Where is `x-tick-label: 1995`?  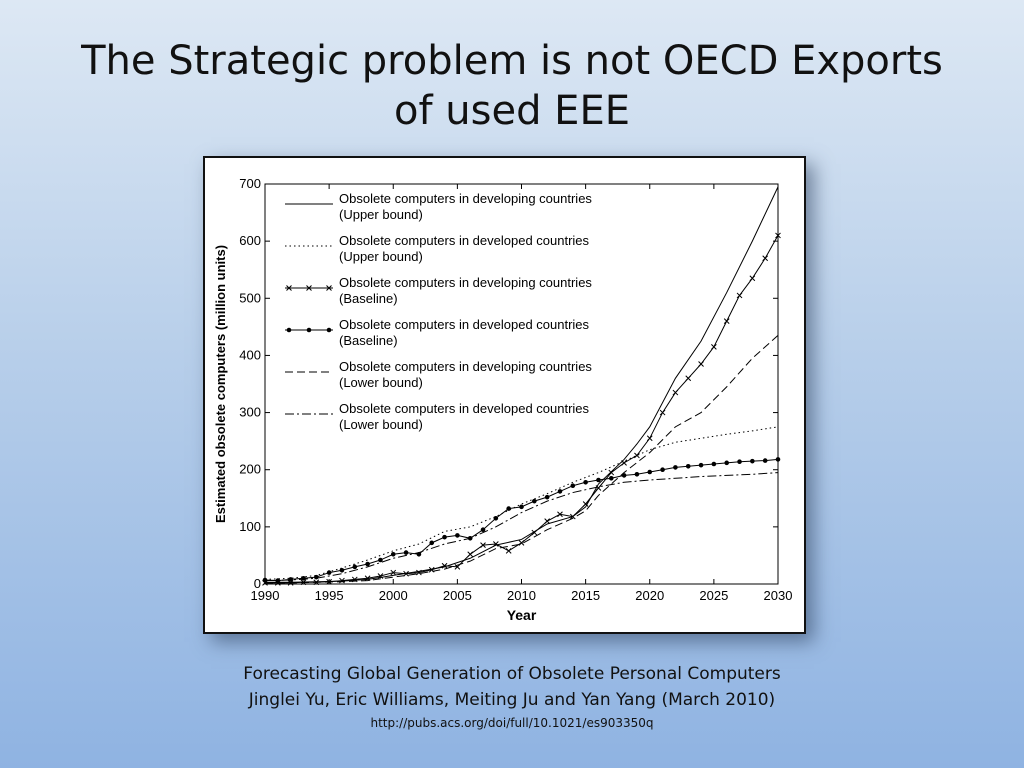
x-tick-label: 1995 is located at coordinates (329, 595).